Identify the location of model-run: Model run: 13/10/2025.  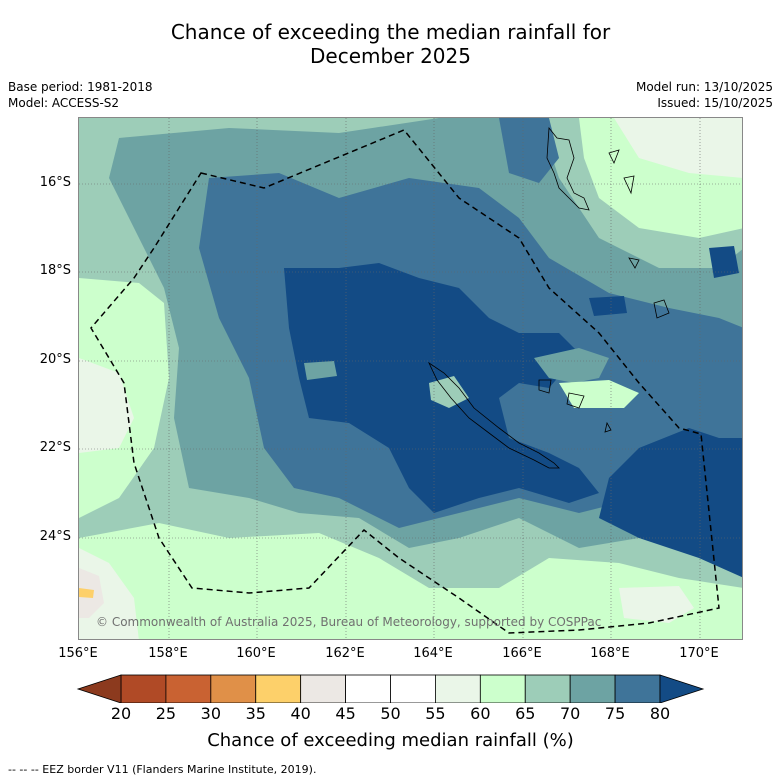
(704, 87).